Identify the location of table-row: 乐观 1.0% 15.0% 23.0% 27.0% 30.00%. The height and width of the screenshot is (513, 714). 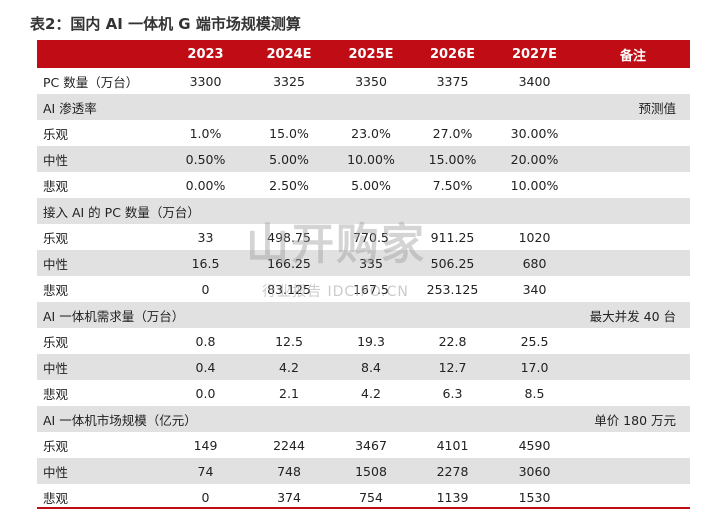
(363, 133).